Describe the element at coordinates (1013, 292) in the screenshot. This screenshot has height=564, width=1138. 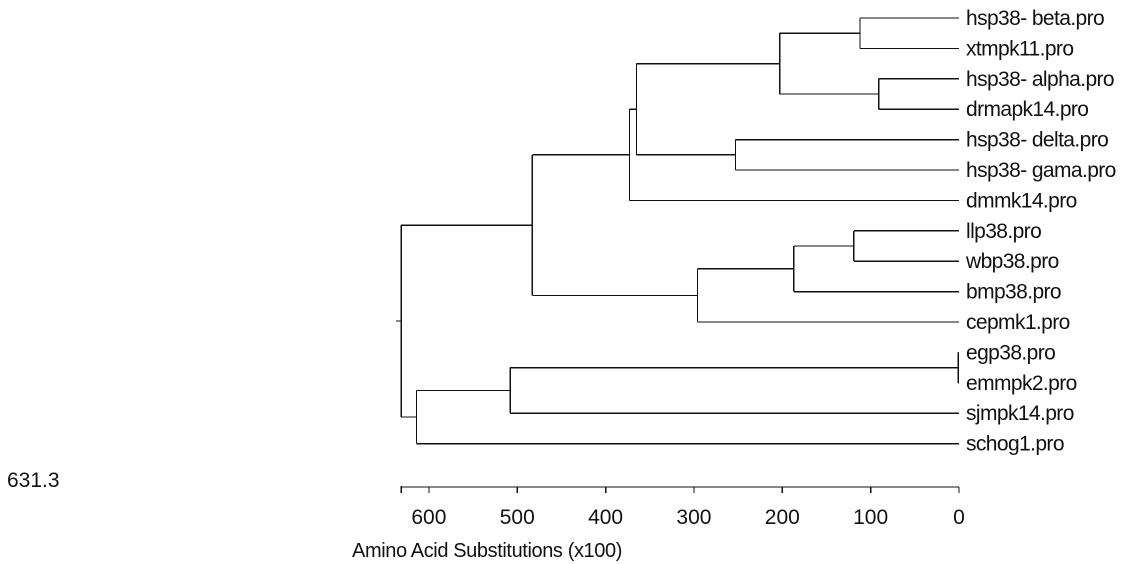
I see `leaf-label: bmp38.pro` at that location.